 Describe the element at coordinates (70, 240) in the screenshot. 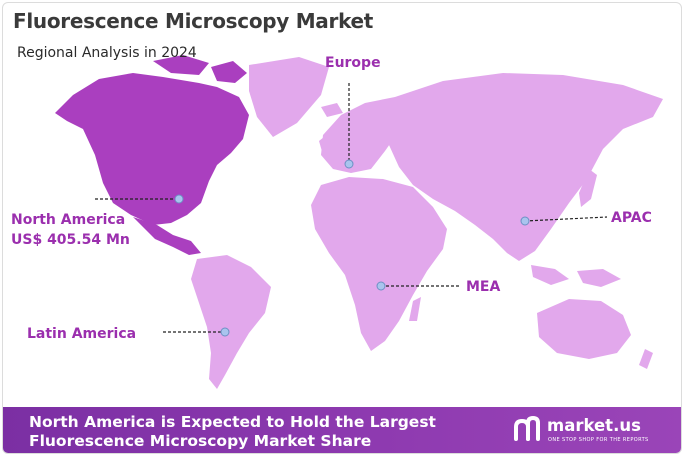

I see `label-north-america-value: US$ 405.54 Mn` at that location.